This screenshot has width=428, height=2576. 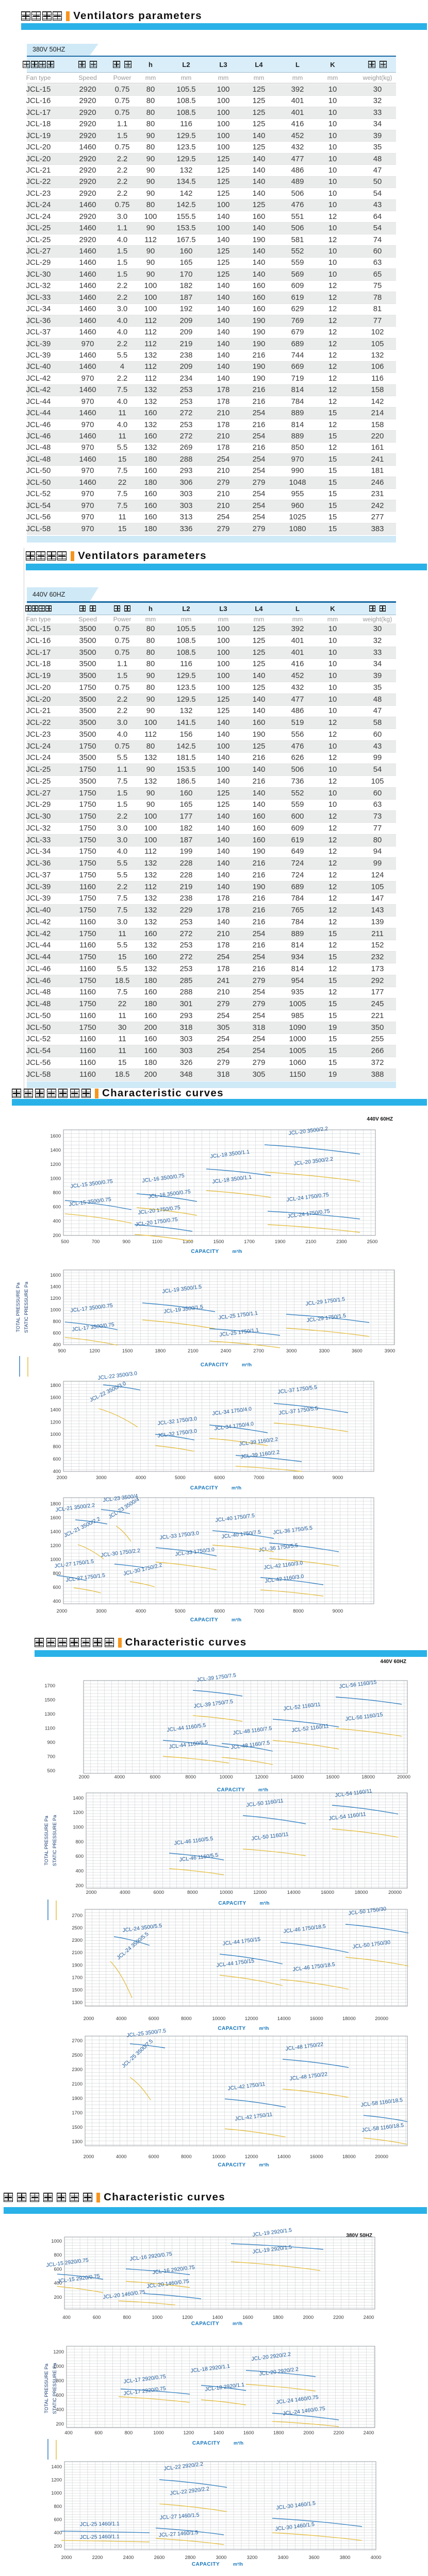 What do you see at coordinates (190, 2557) in the screenshot?
I see `svg-text: 2800` at bounding box center [190, 2557].